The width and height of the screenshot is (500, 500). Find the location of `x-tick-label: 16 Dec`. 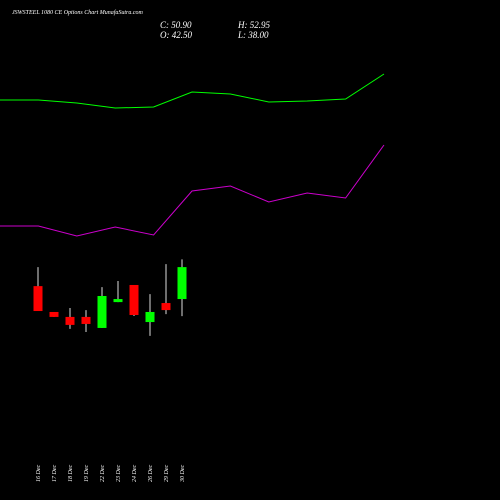

x-tick-label: 16 Dec is located at coordinates (39, 473).